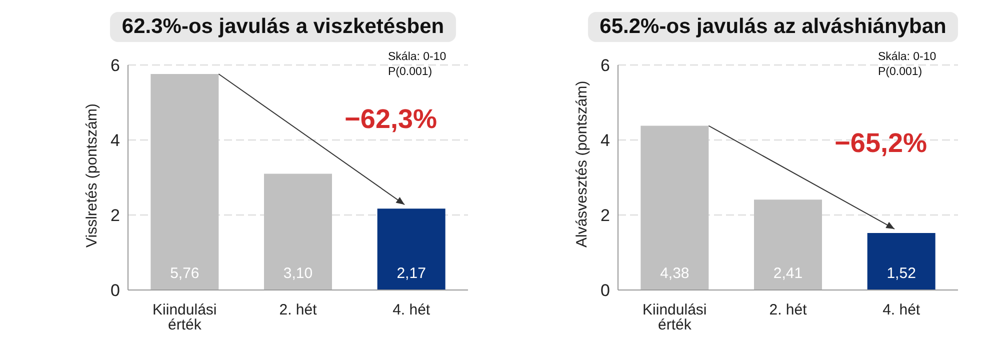 The height and width of the screenshot is (350, 1000). I want to click on data-label: 4,38, so click(675, 273).